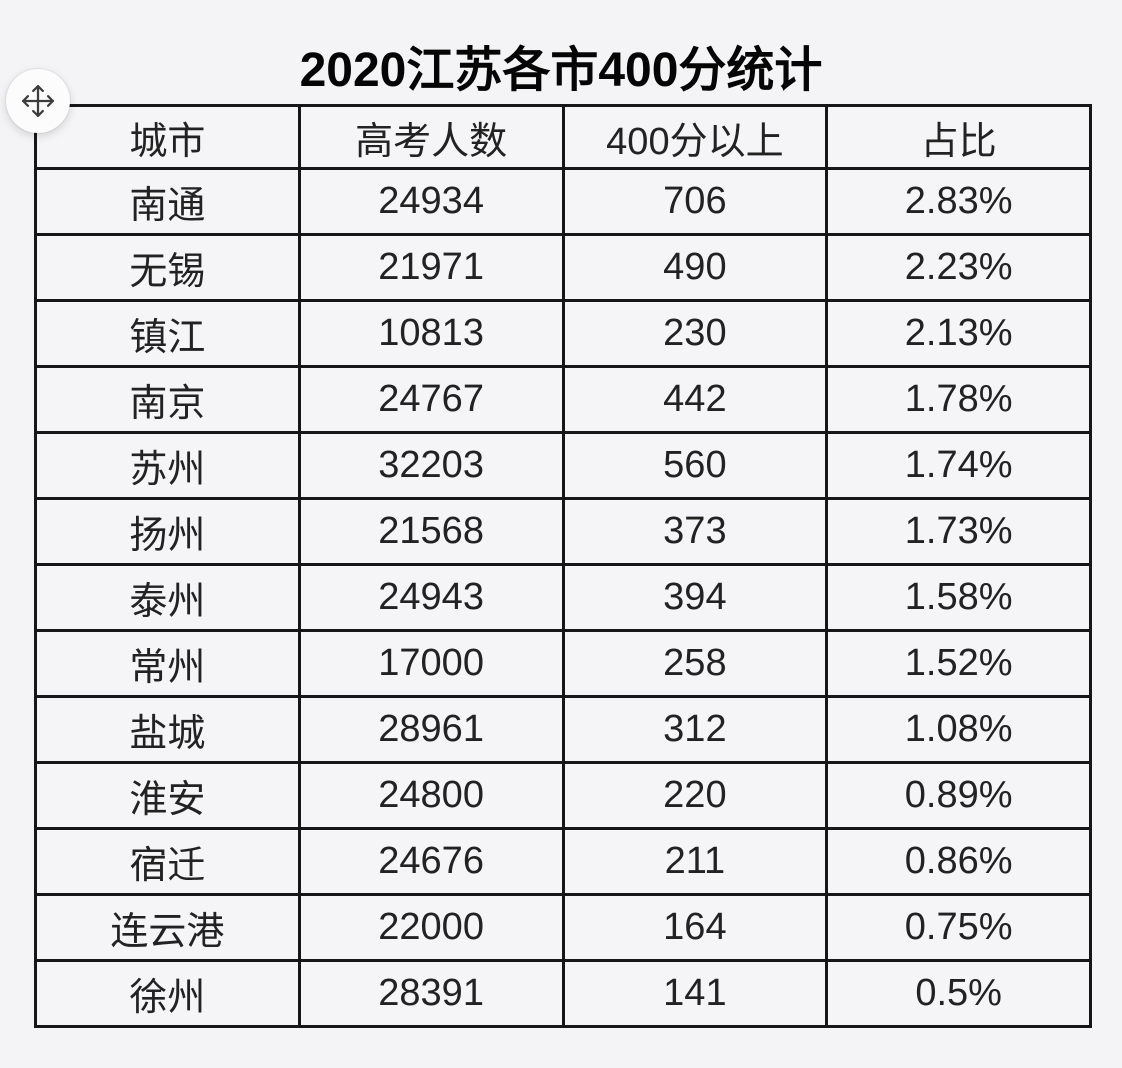 This screenshot has width=1122, height=1068. Describe the element at coordinates (958, 663) in the screenshot. I see `table-cell: 1.52%` at that location.